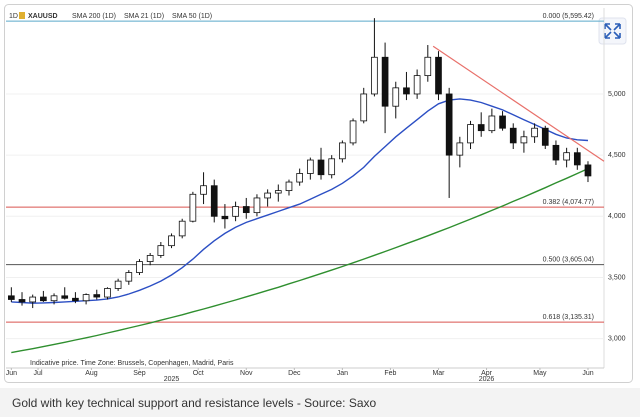 This screenshot has width=640, height=417. What do you see at coordinates (13, 16) in the screenshot?
I see `interval: 1D` at bounding box center [13, 16].